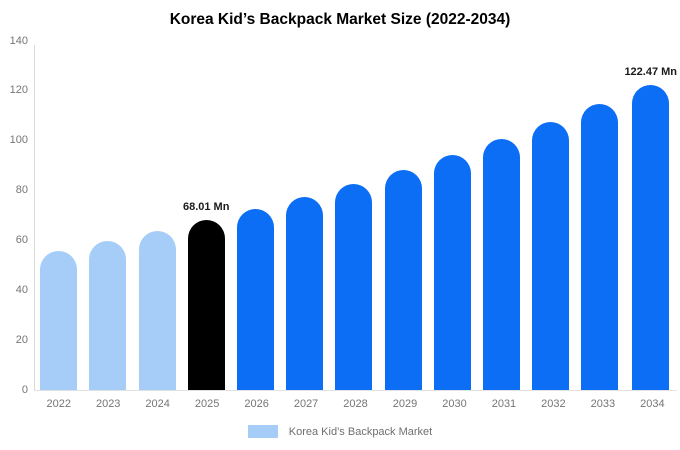 The width and height of the screenshot is (680, 450). Describe the element at coordinates (355, 390) in the screenshot. I see `x-axis-line` at that location.